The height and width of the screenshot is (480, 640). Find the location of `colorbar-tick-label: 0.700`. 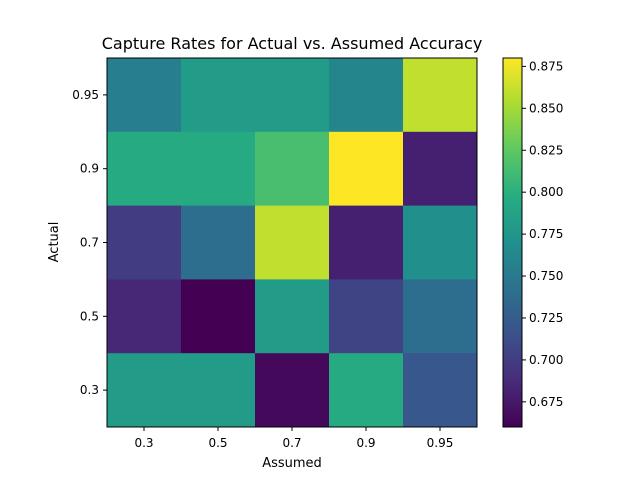

colorbar-tick-label: 0.700 is located at coordinates (546, 360).